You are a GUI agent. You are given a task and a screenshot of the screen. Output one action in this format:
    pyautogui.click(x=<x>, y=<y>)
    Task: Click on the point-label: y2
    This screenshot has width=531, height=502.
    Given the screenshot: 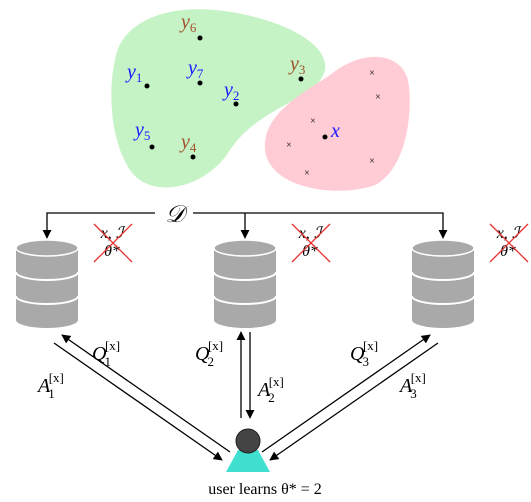 What is the action you would take?
    pyautogui.click(x=230, y=91)
    